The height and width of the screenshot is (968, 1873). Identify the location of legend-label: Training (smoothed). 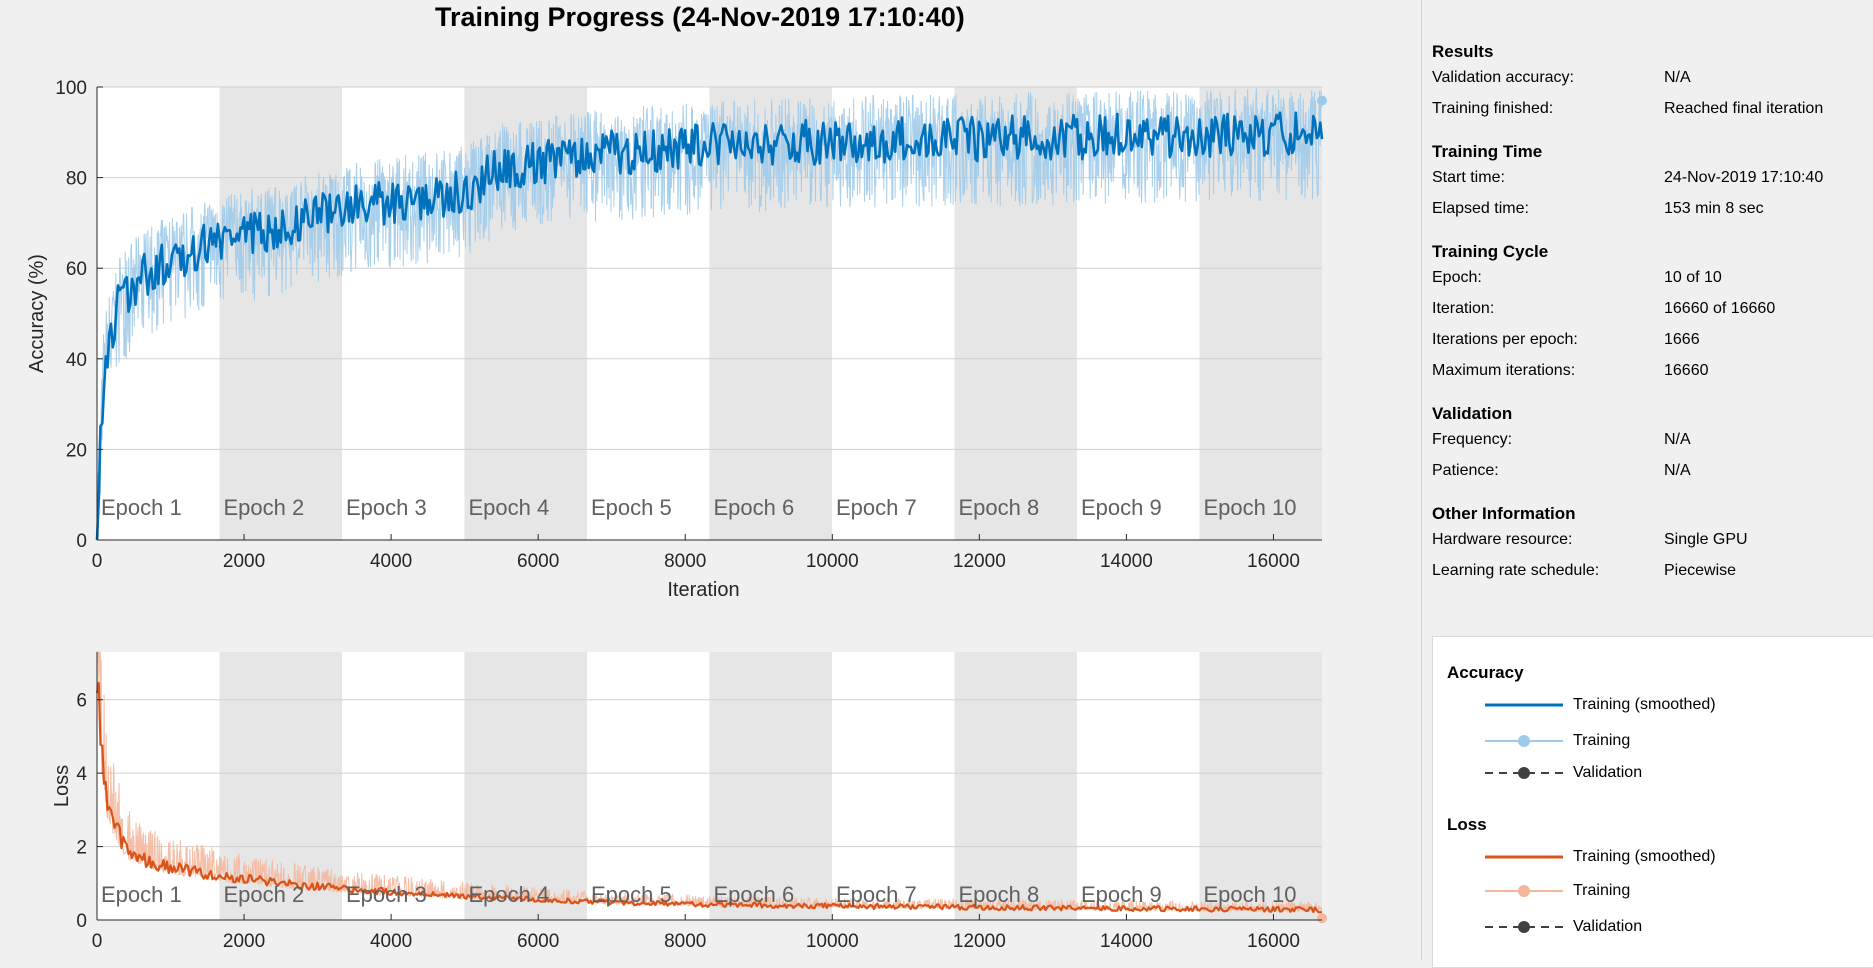
(1644, 856).